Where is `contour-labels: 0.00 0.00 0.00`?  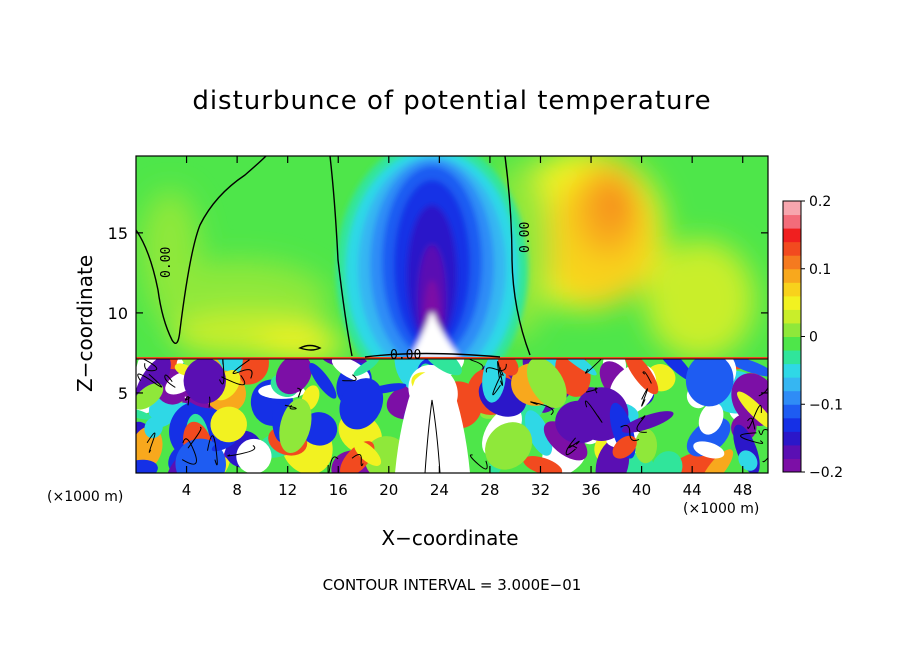
contour-labels: 0.00 0.00 0.00 is located at coordinates (346, 292).